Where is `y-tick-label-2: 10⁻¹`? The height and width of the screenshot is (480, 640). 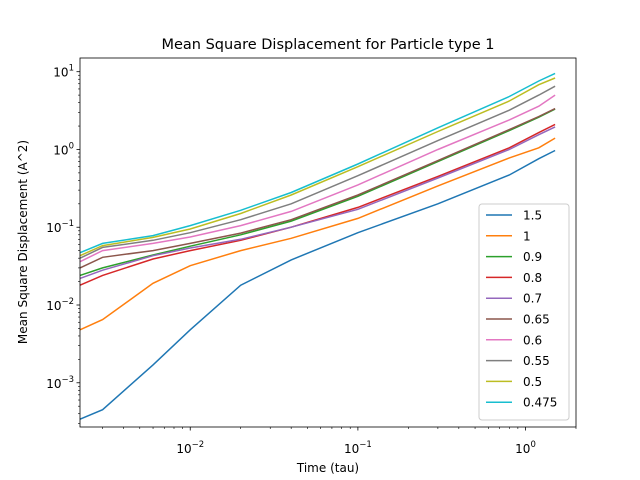 y-tick-label-2: 10⁻¹ is located at coordinates (60, 227).